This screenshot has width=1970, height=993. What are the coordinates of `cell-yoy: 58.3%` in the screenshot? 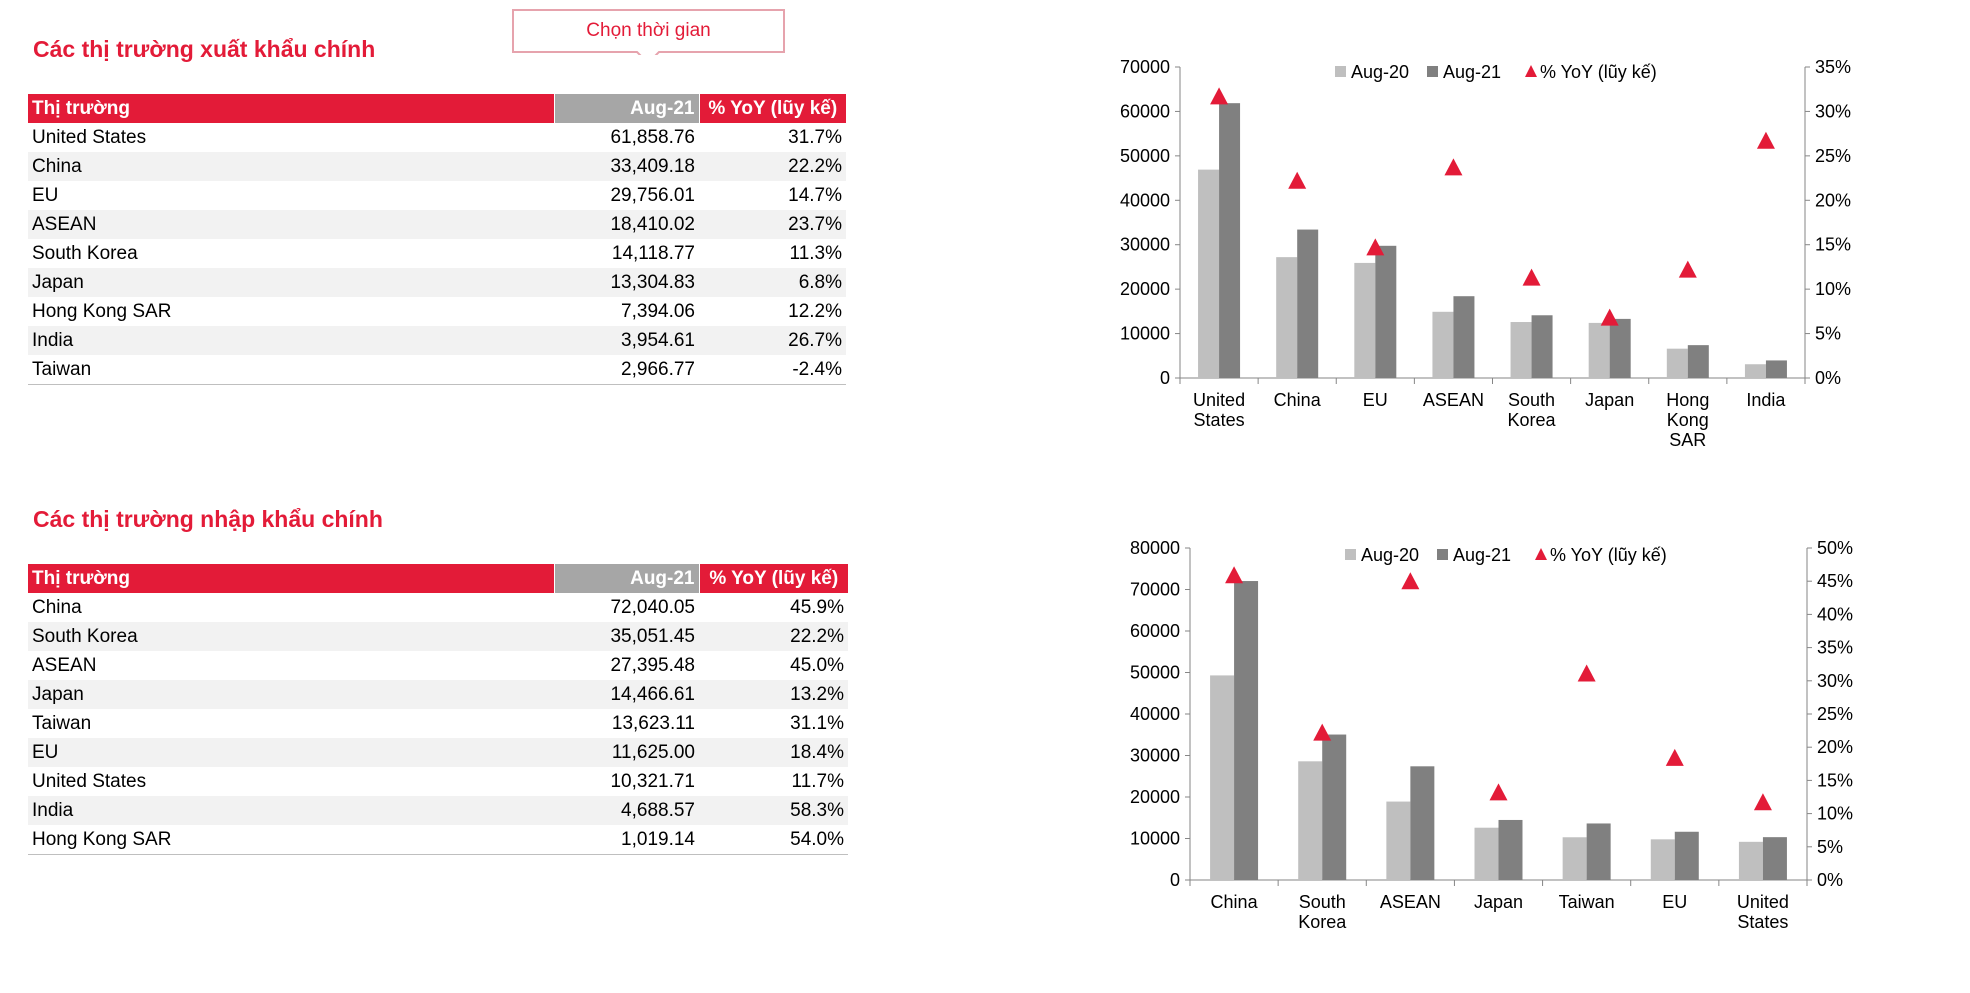 It's located at (773, 810).